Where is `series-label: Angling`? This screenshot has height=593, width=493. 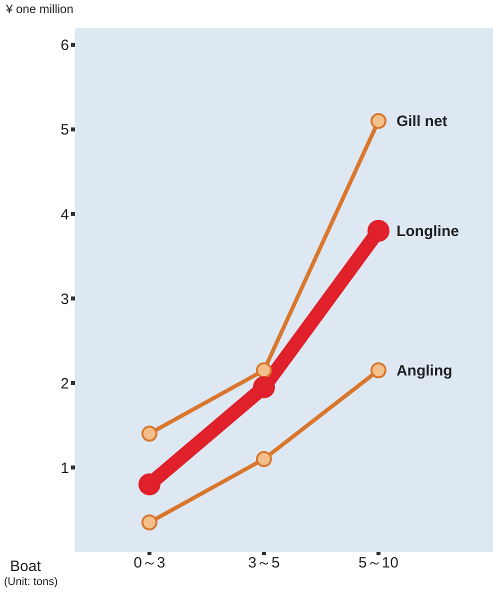
series-label: Angling is located at coordinates (424, 371).